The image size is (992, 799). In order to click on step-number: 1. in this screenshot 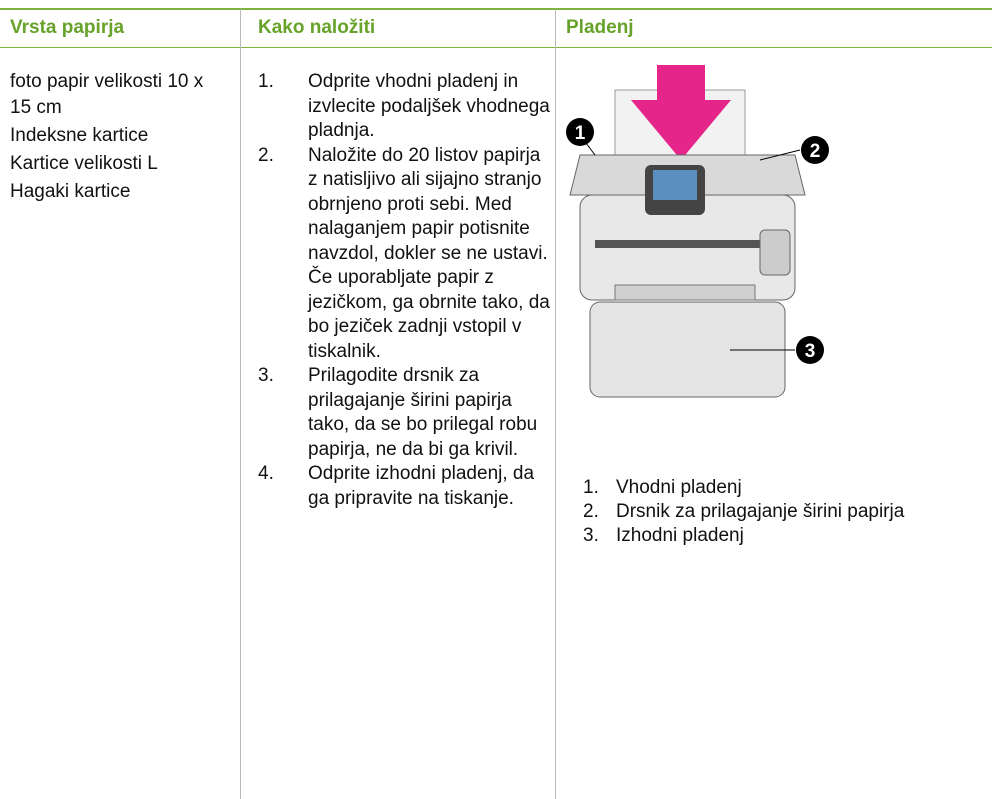, I will do `click(266, 81)`.